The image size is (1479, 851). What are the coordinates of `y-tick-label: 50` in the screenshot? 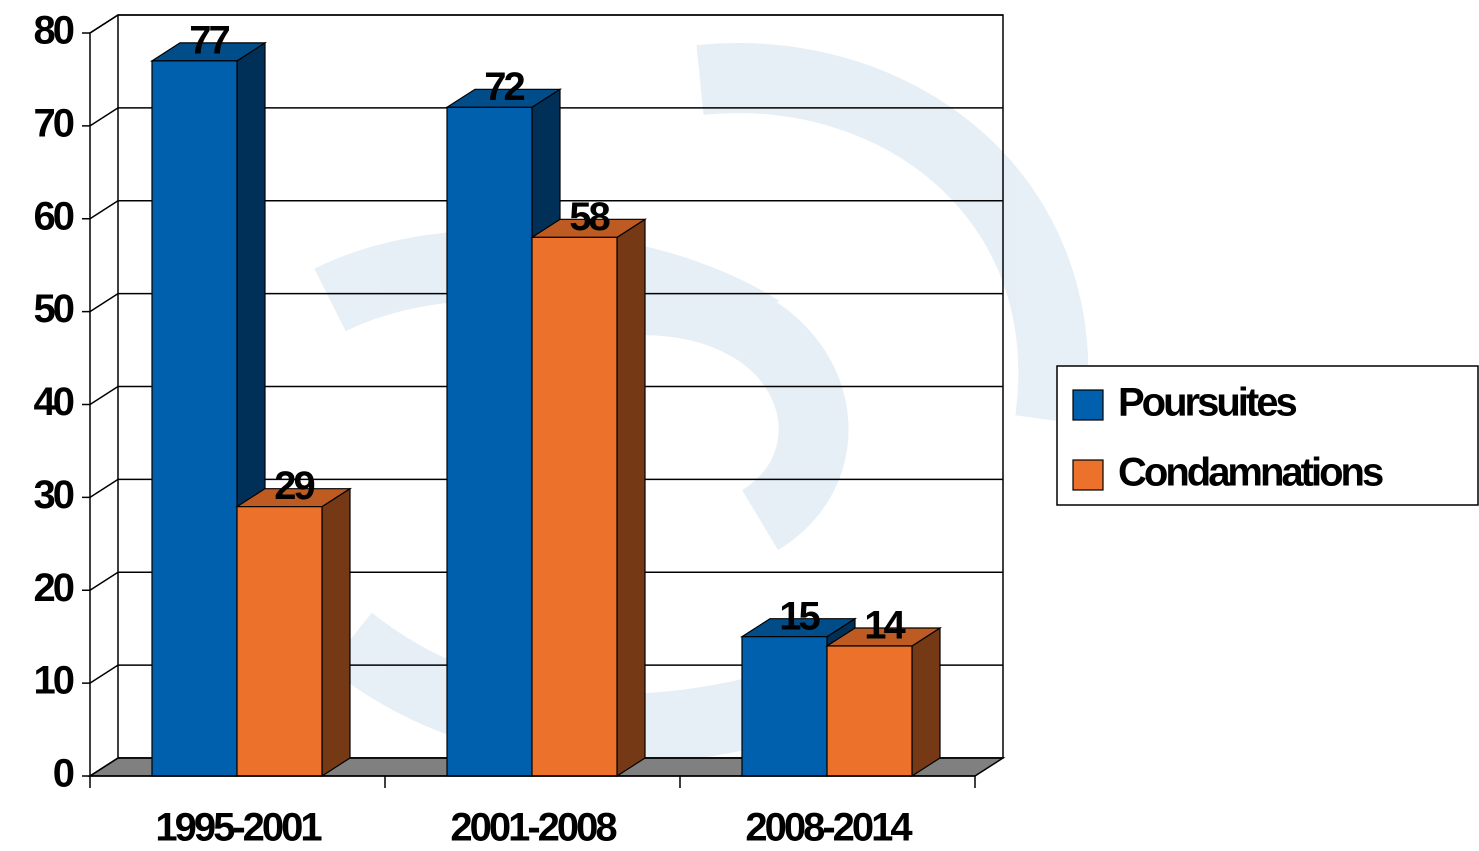 It's located at (54, 309).